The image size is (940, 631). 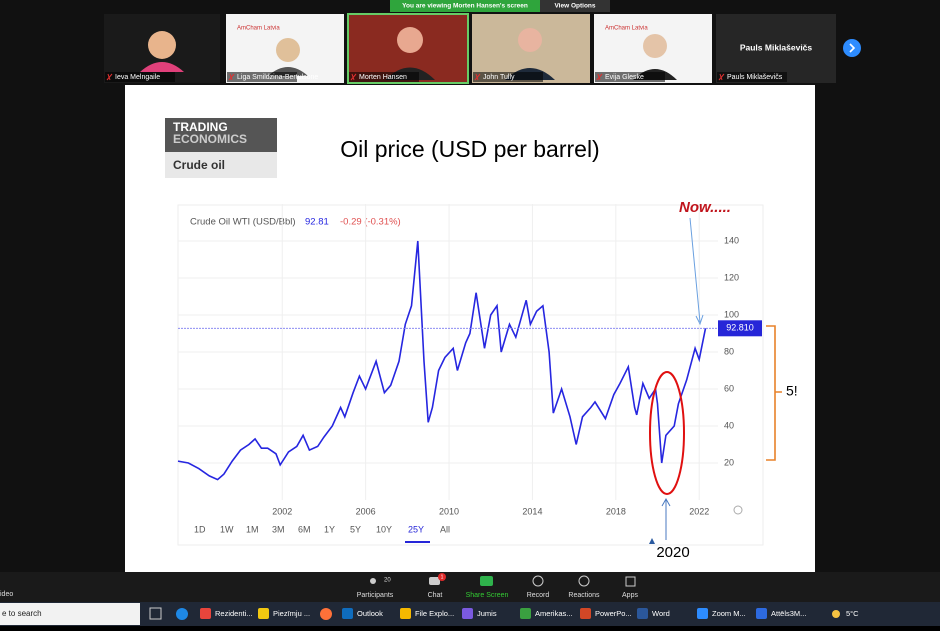 I want to click on y-tick-label: 140, so click(x=731, y=240).